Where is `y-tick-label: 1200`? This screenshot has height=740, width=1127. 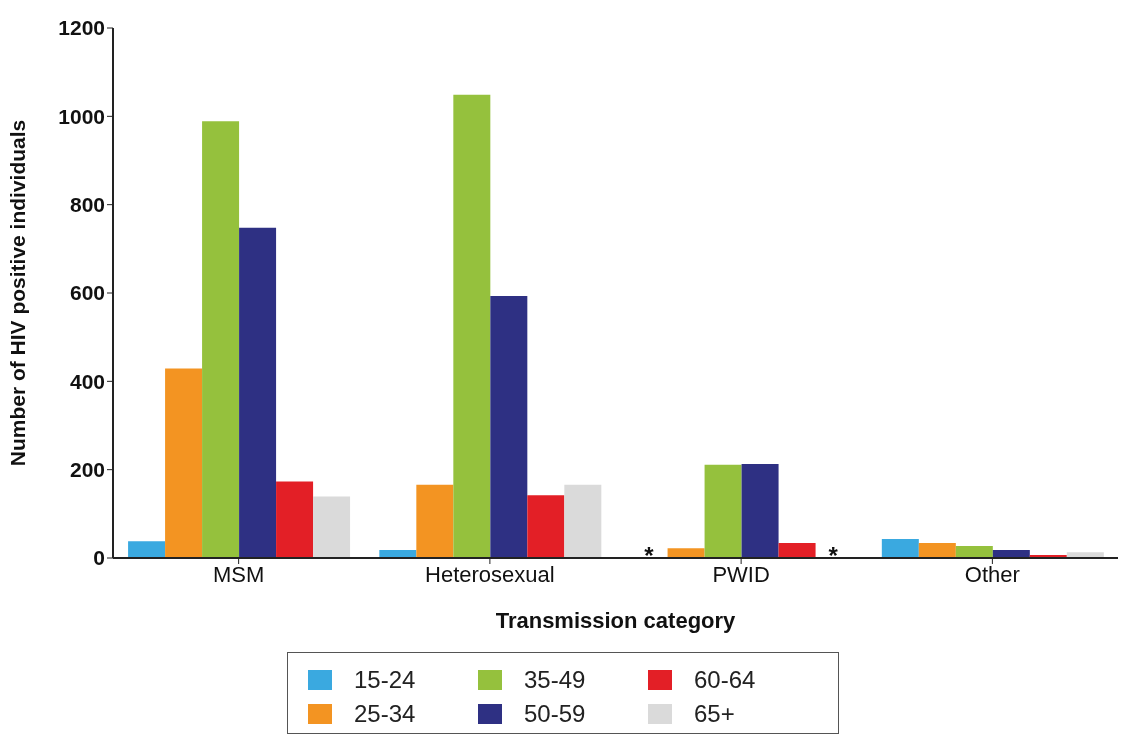
y-tick-label: 1200 is located at coordinates (81, 28).